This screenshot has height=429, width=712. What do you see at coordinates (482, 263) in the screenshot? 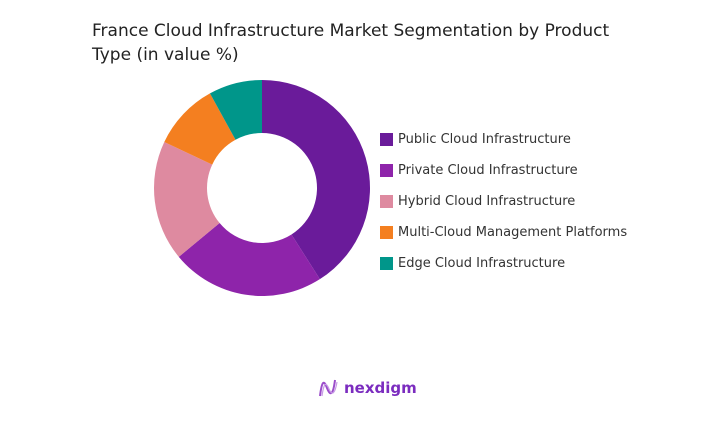
I see `legend-label: Edge Cloud Infrastructure` at bounding box center [482, 263].